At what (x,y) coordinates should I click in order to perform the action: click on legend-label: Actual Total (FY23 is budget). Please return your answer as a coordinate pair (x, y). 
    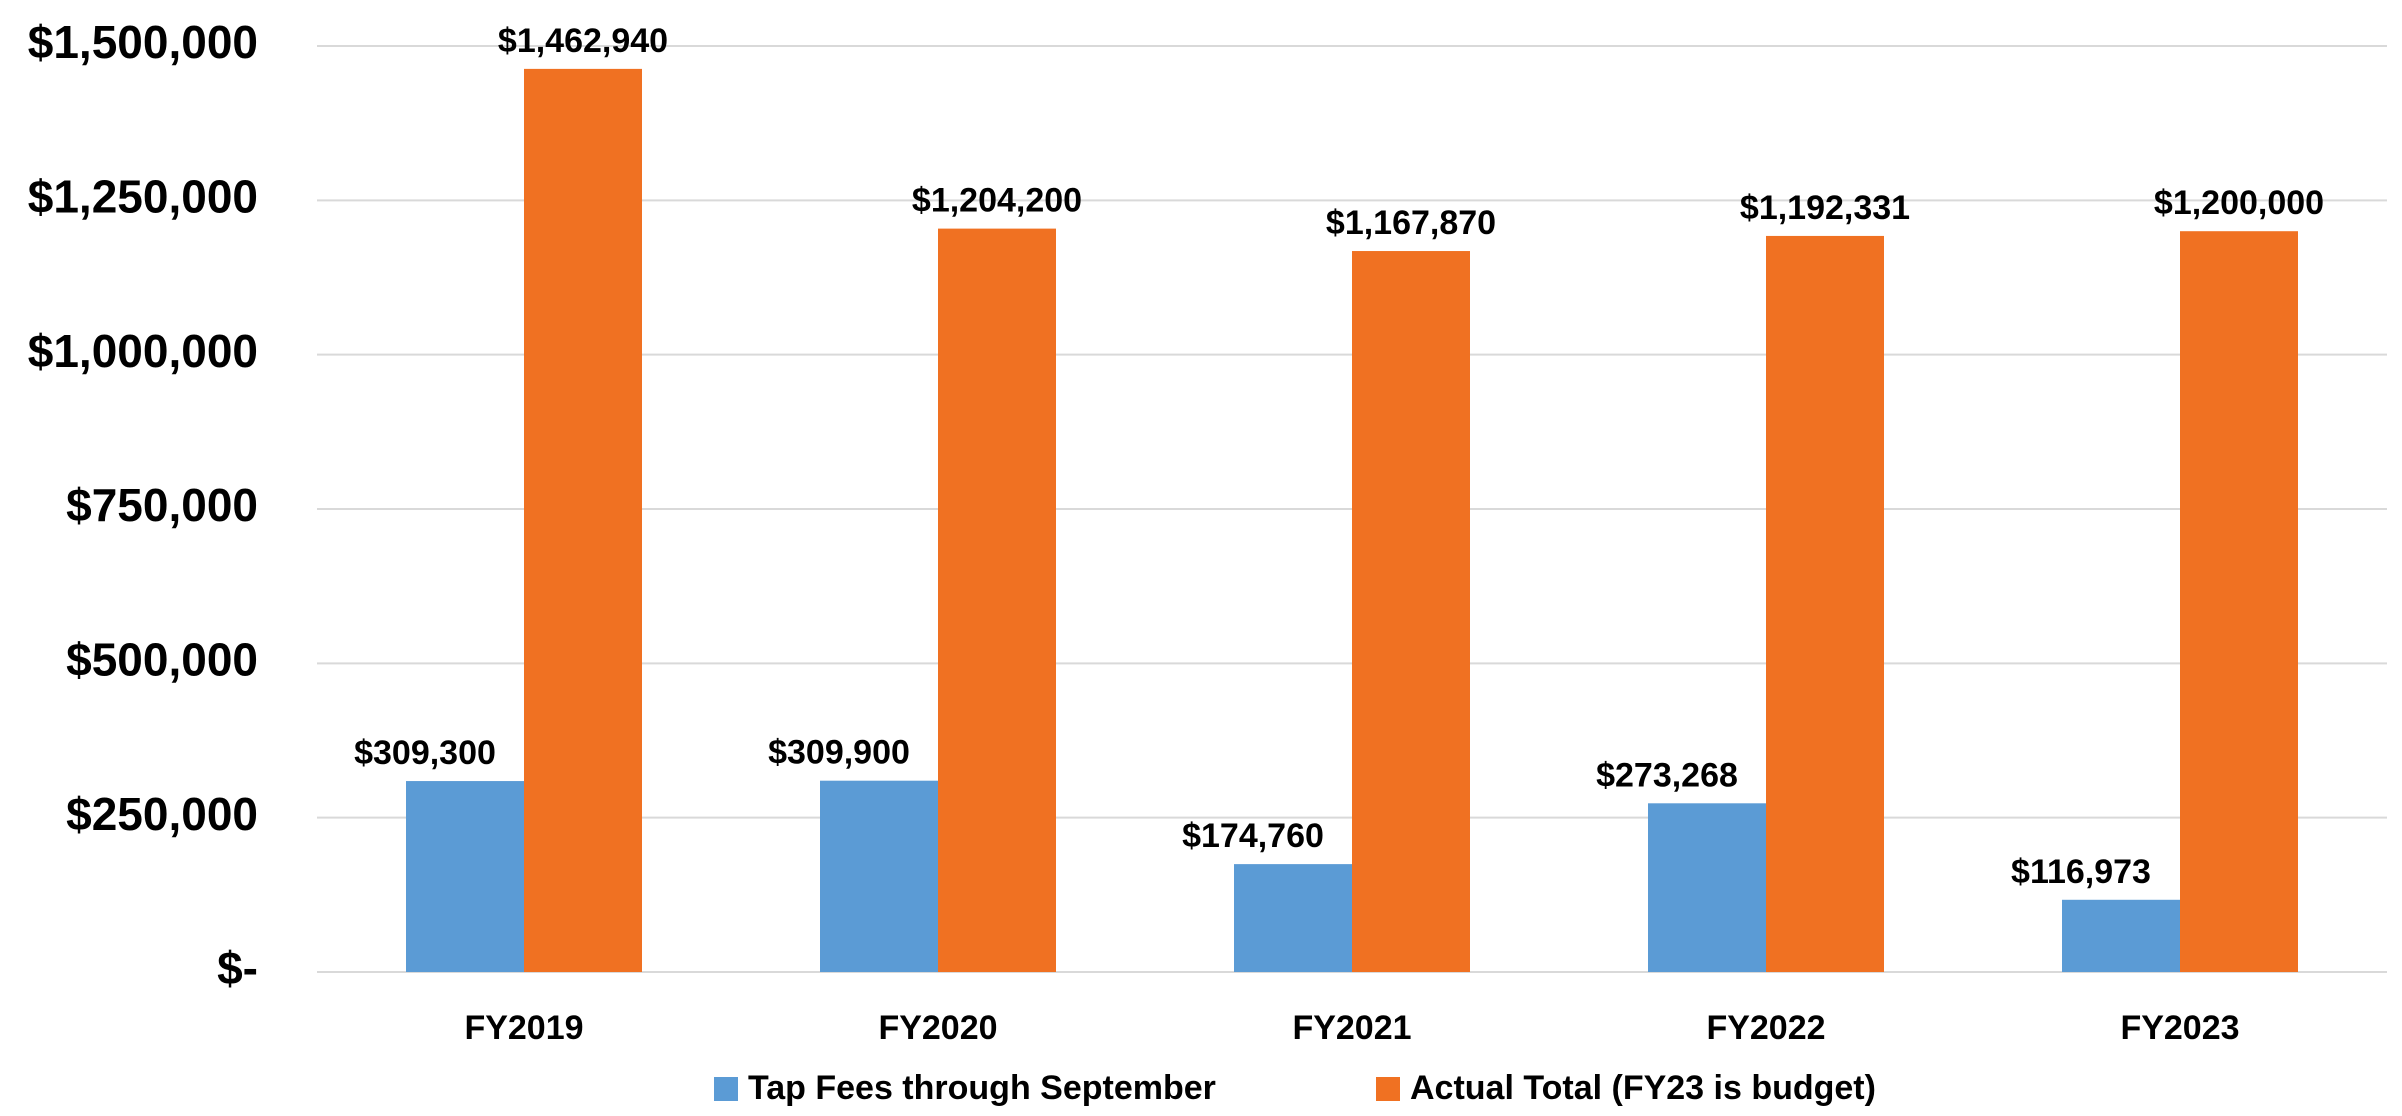
    Looking at the image, I should click on (1643, 1088).